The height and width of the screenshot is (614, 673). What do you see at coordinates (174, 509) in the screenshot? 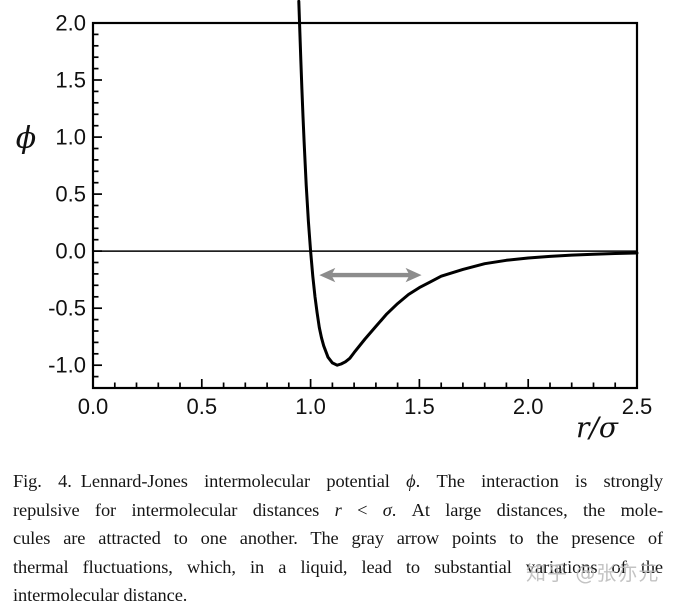
I see `caption-text: repulsive for intermolecular distances` at bounding box center [174, 509].